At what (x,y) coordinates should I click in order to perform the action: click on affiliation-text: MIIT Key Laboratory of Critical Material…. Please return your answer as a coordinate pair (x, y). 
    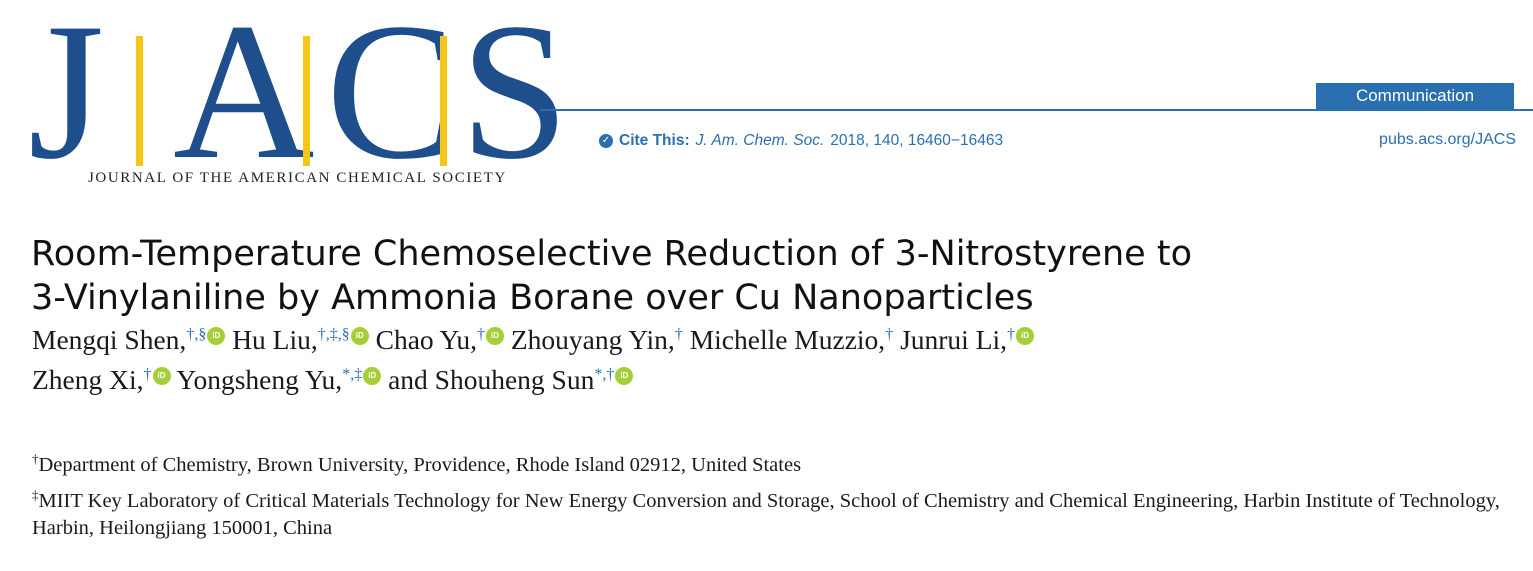
    Looking at the image, I should click on (766, 514).